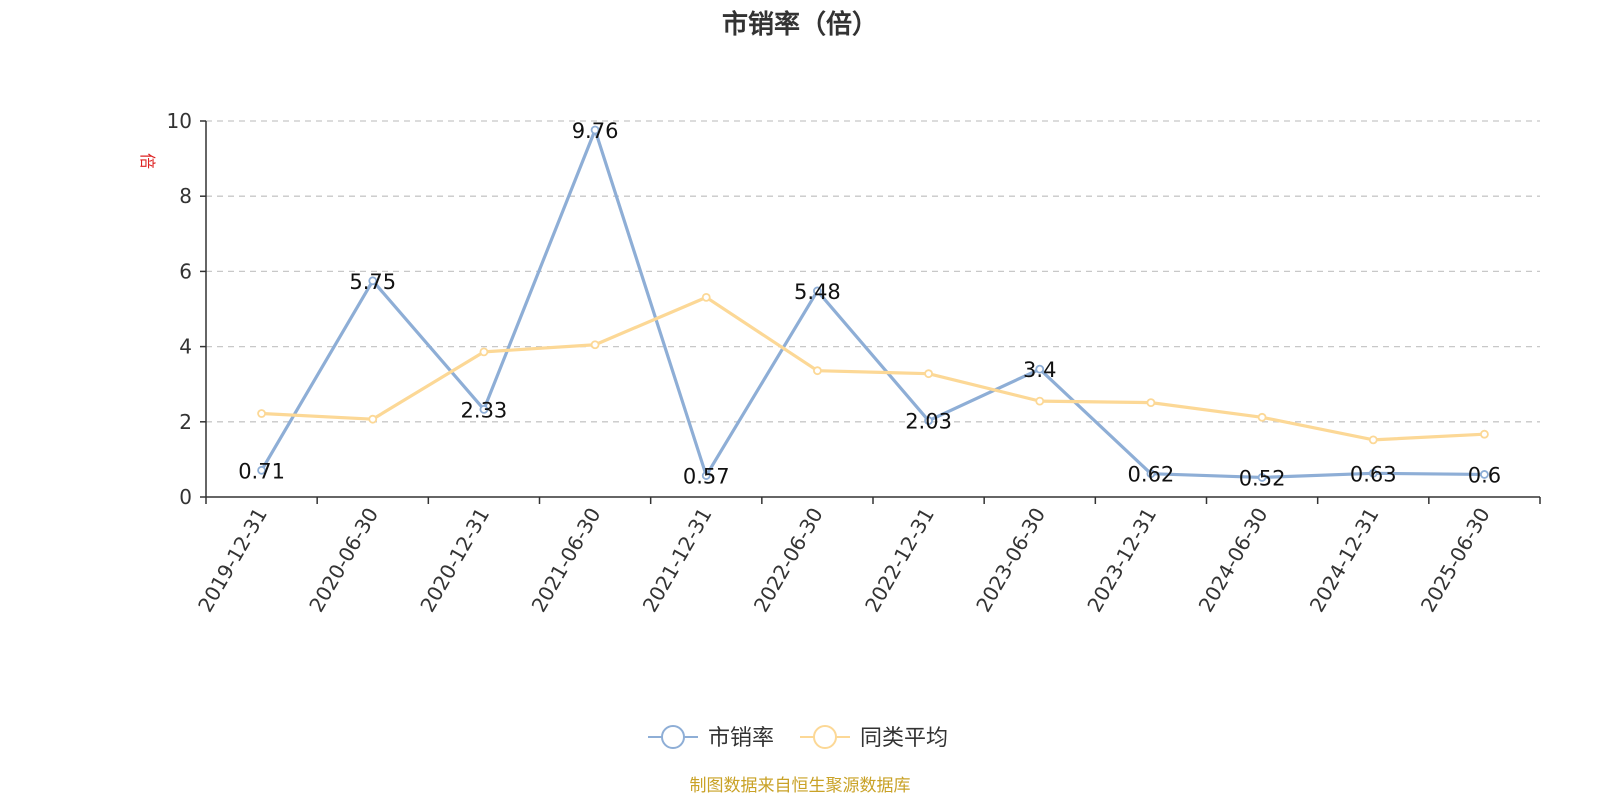 This screenshot has height=800, width=1600. I want to click on y-tick-label: 4, so click(185, 347).